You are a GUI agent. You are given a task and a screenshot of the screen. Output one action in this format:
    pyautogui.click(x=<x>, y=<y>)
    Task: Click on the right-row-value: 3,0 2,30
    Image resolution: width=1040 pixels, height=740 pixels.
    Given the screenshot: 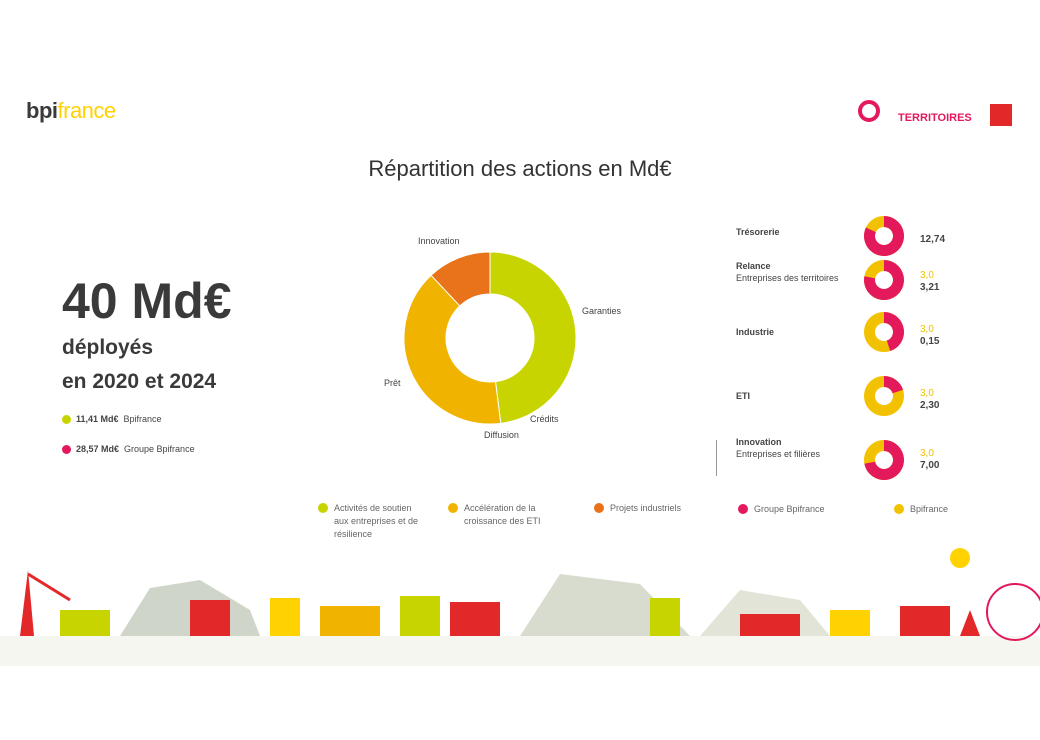 What is the action you would take?
    pyautogui.click(x=929, y=400)
    